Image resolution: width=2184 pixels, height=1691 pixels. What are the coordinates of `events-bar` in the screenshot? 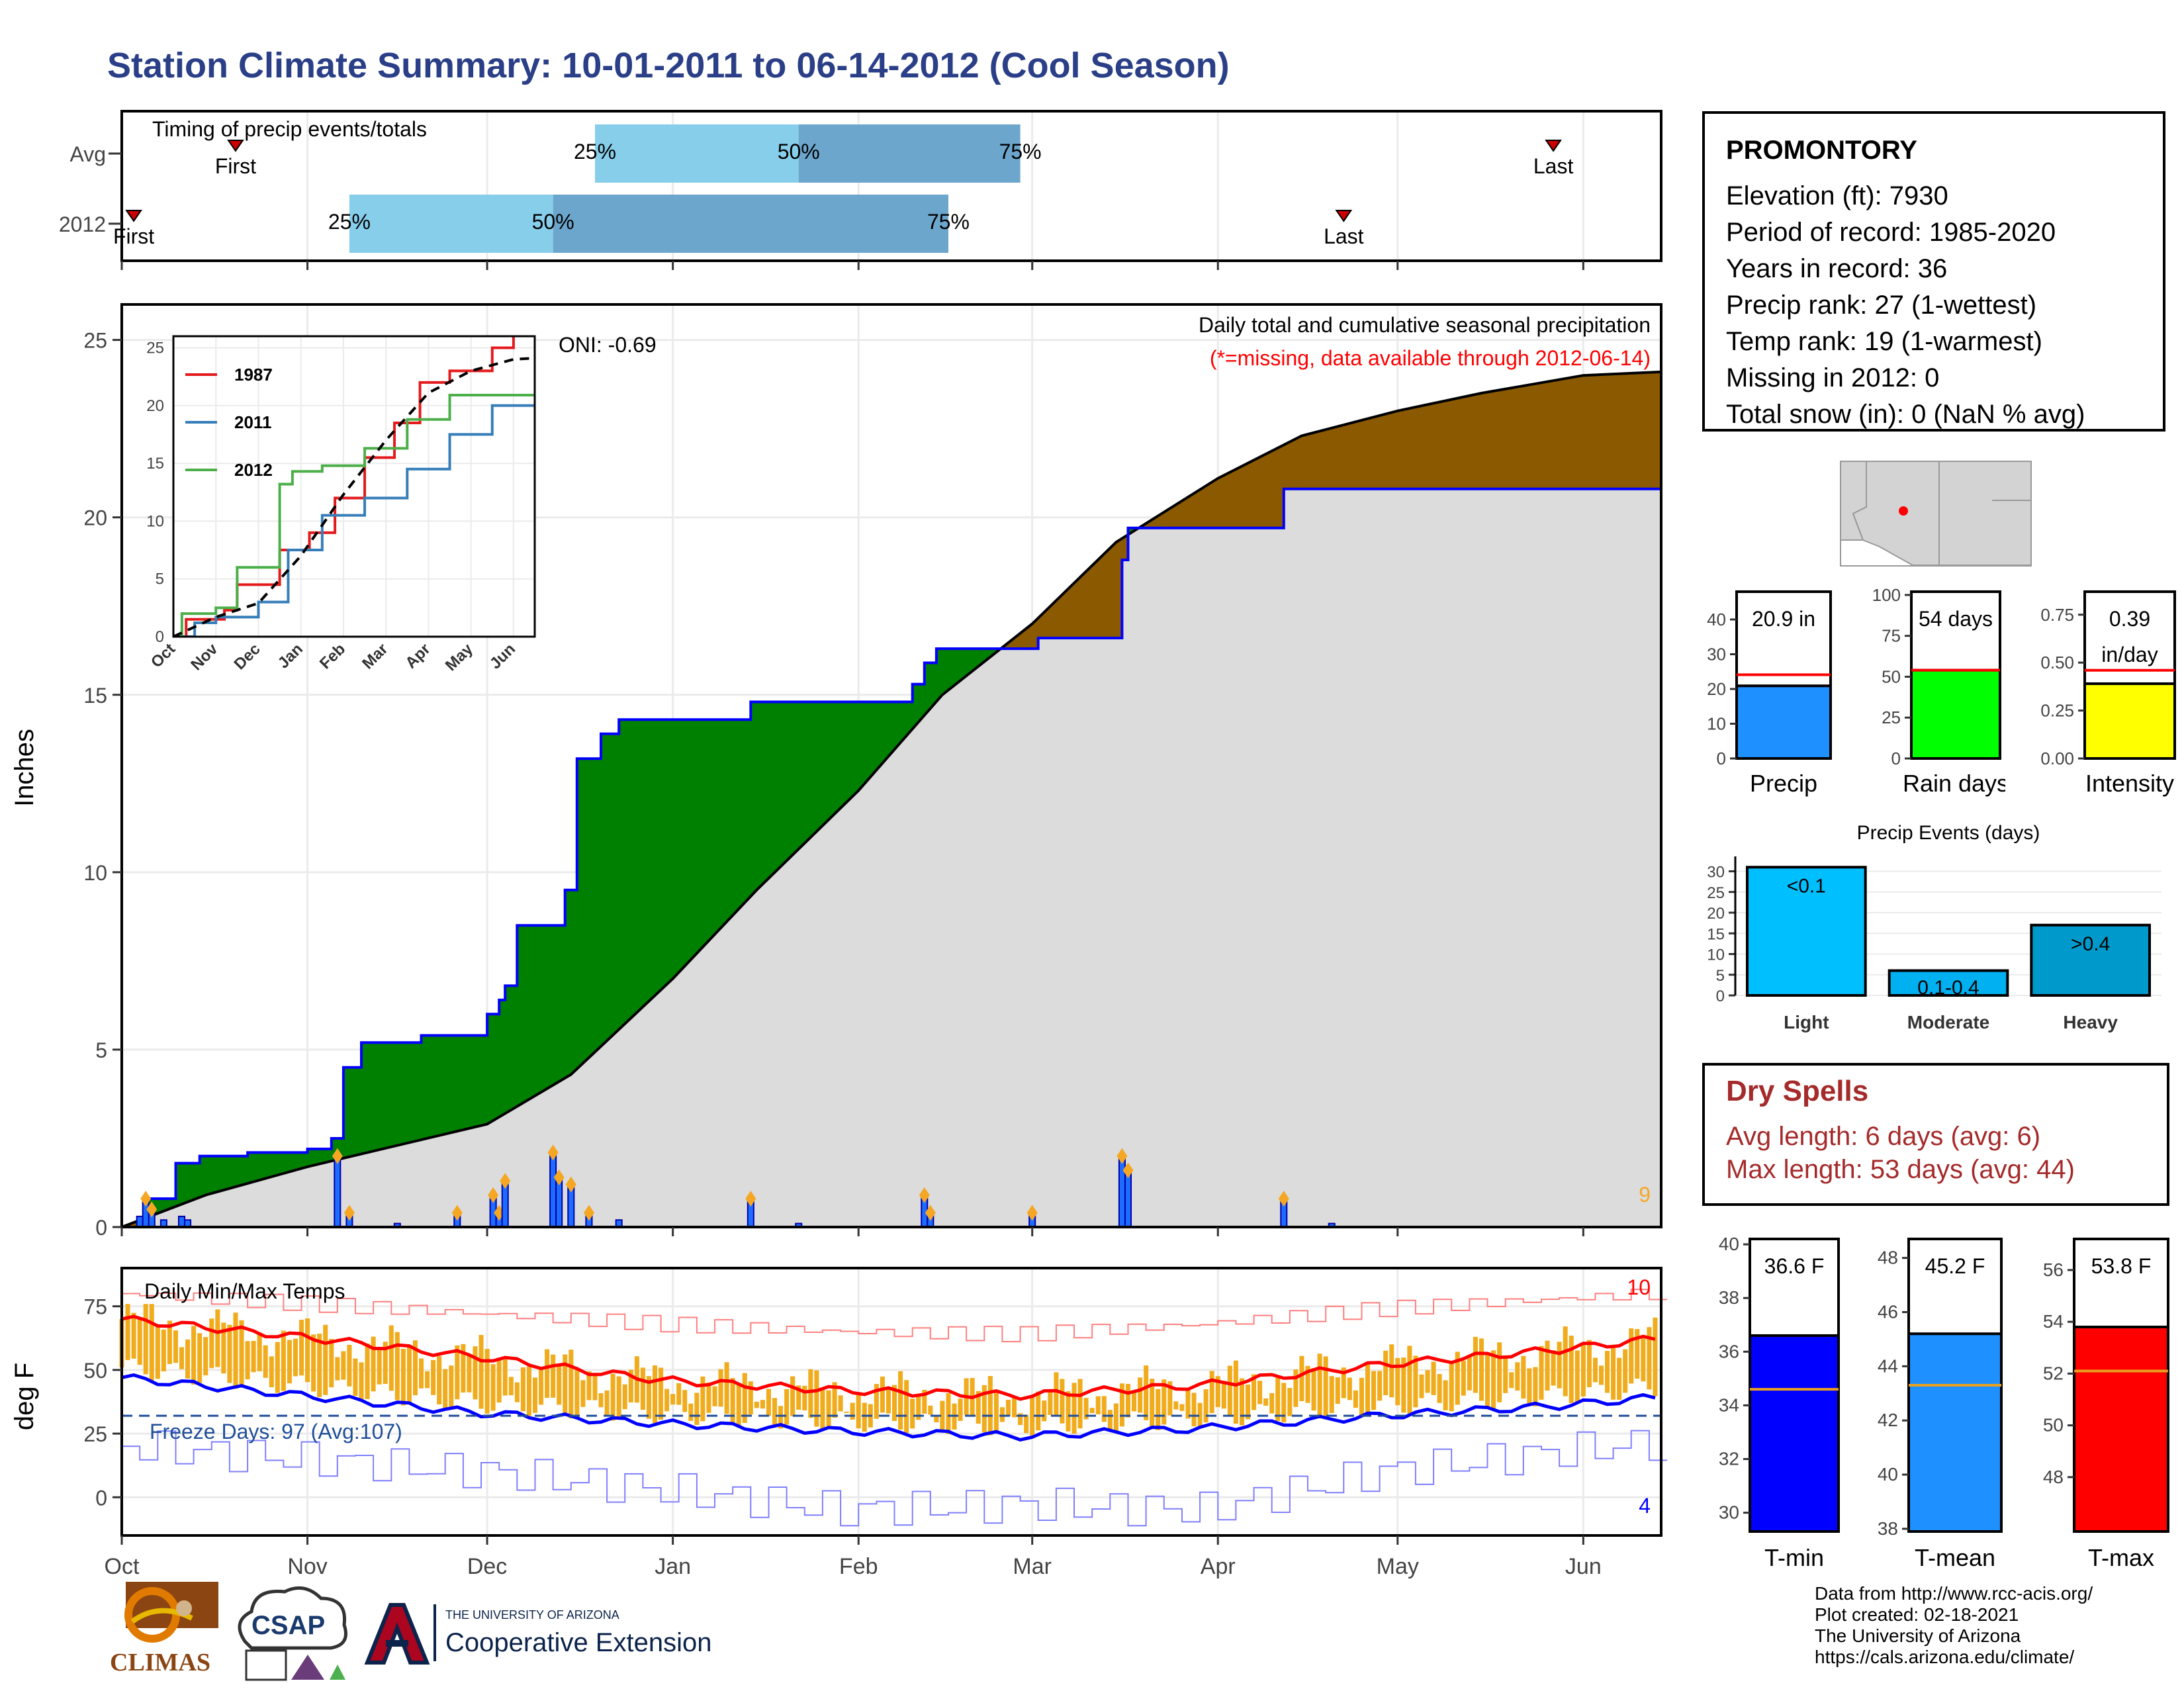 It's located at (1948, 983).